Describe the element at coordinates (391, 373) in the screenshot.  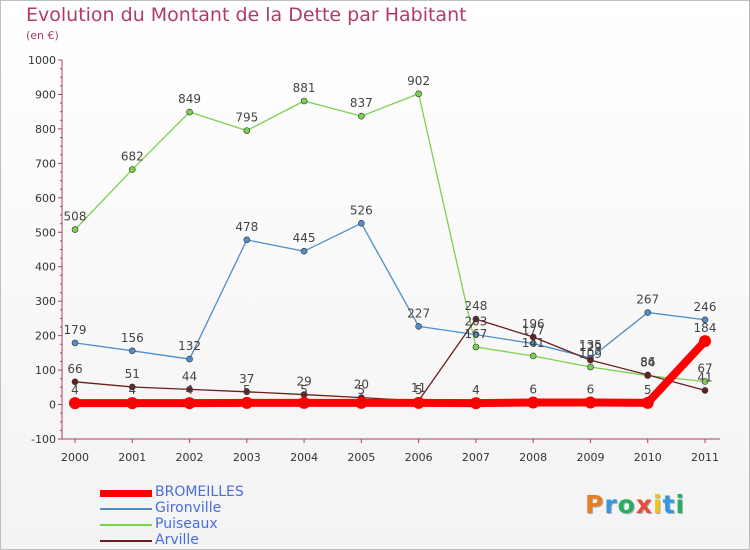
I see `series-line-bromeilles` at that location.